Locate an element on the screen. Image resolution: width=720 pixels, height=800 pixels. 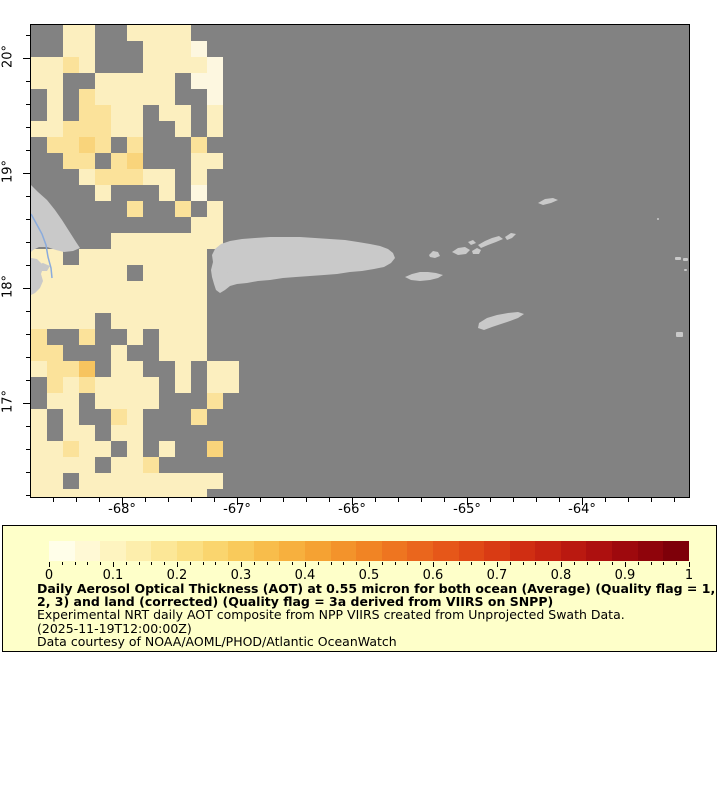
island-st-john is located at coordinates (476, 251).